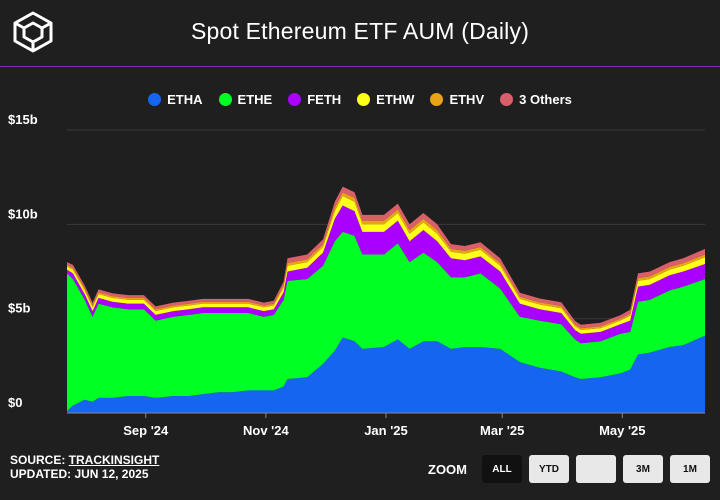 The height and width of the screenshot is (500, 720). What do you see at coordinates (185, 99) in the screenshot?
I see `legend-label: ETHA` at bounding box center [185, 99].